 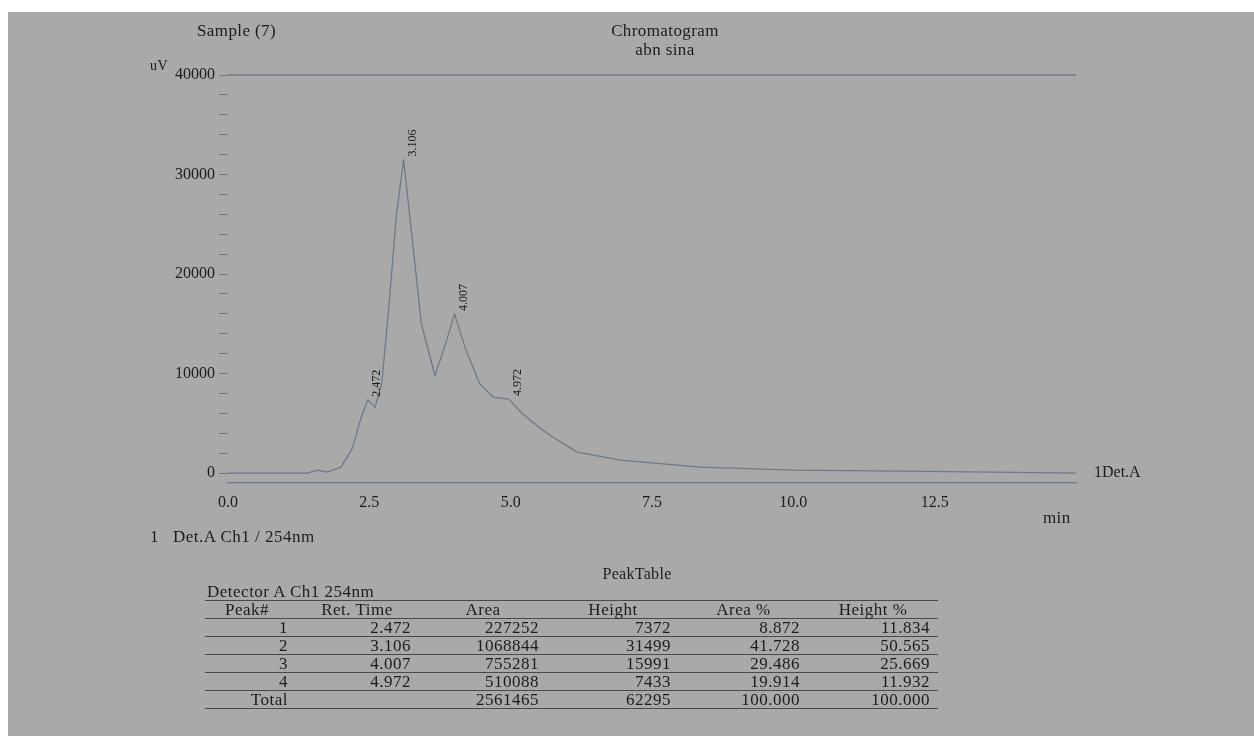 I want to click on x-tick-label: 0.0, so click(x=228, y=501).